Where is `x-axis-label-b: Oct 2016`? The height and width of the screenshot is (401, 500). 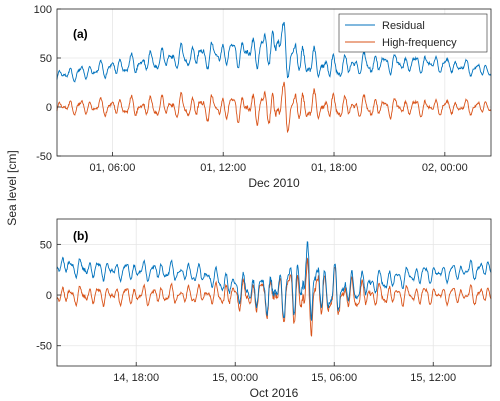
x-axis-label-b: Oct 2016 is located at coordinates (274, 393).